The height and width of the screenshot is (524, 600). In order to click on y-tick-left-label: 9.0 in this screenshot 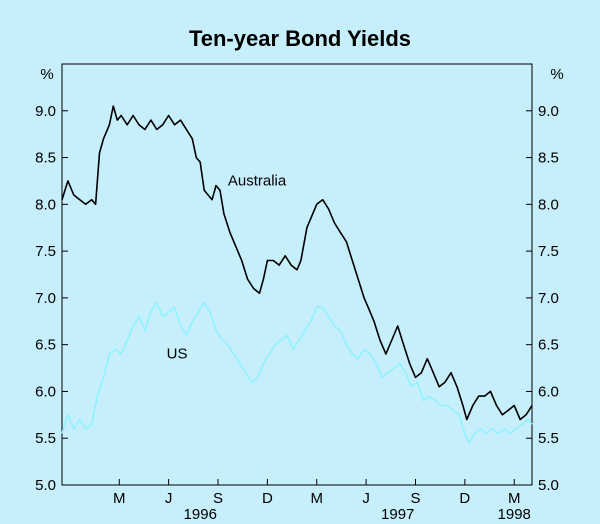, I will do `click(45, 111)`.